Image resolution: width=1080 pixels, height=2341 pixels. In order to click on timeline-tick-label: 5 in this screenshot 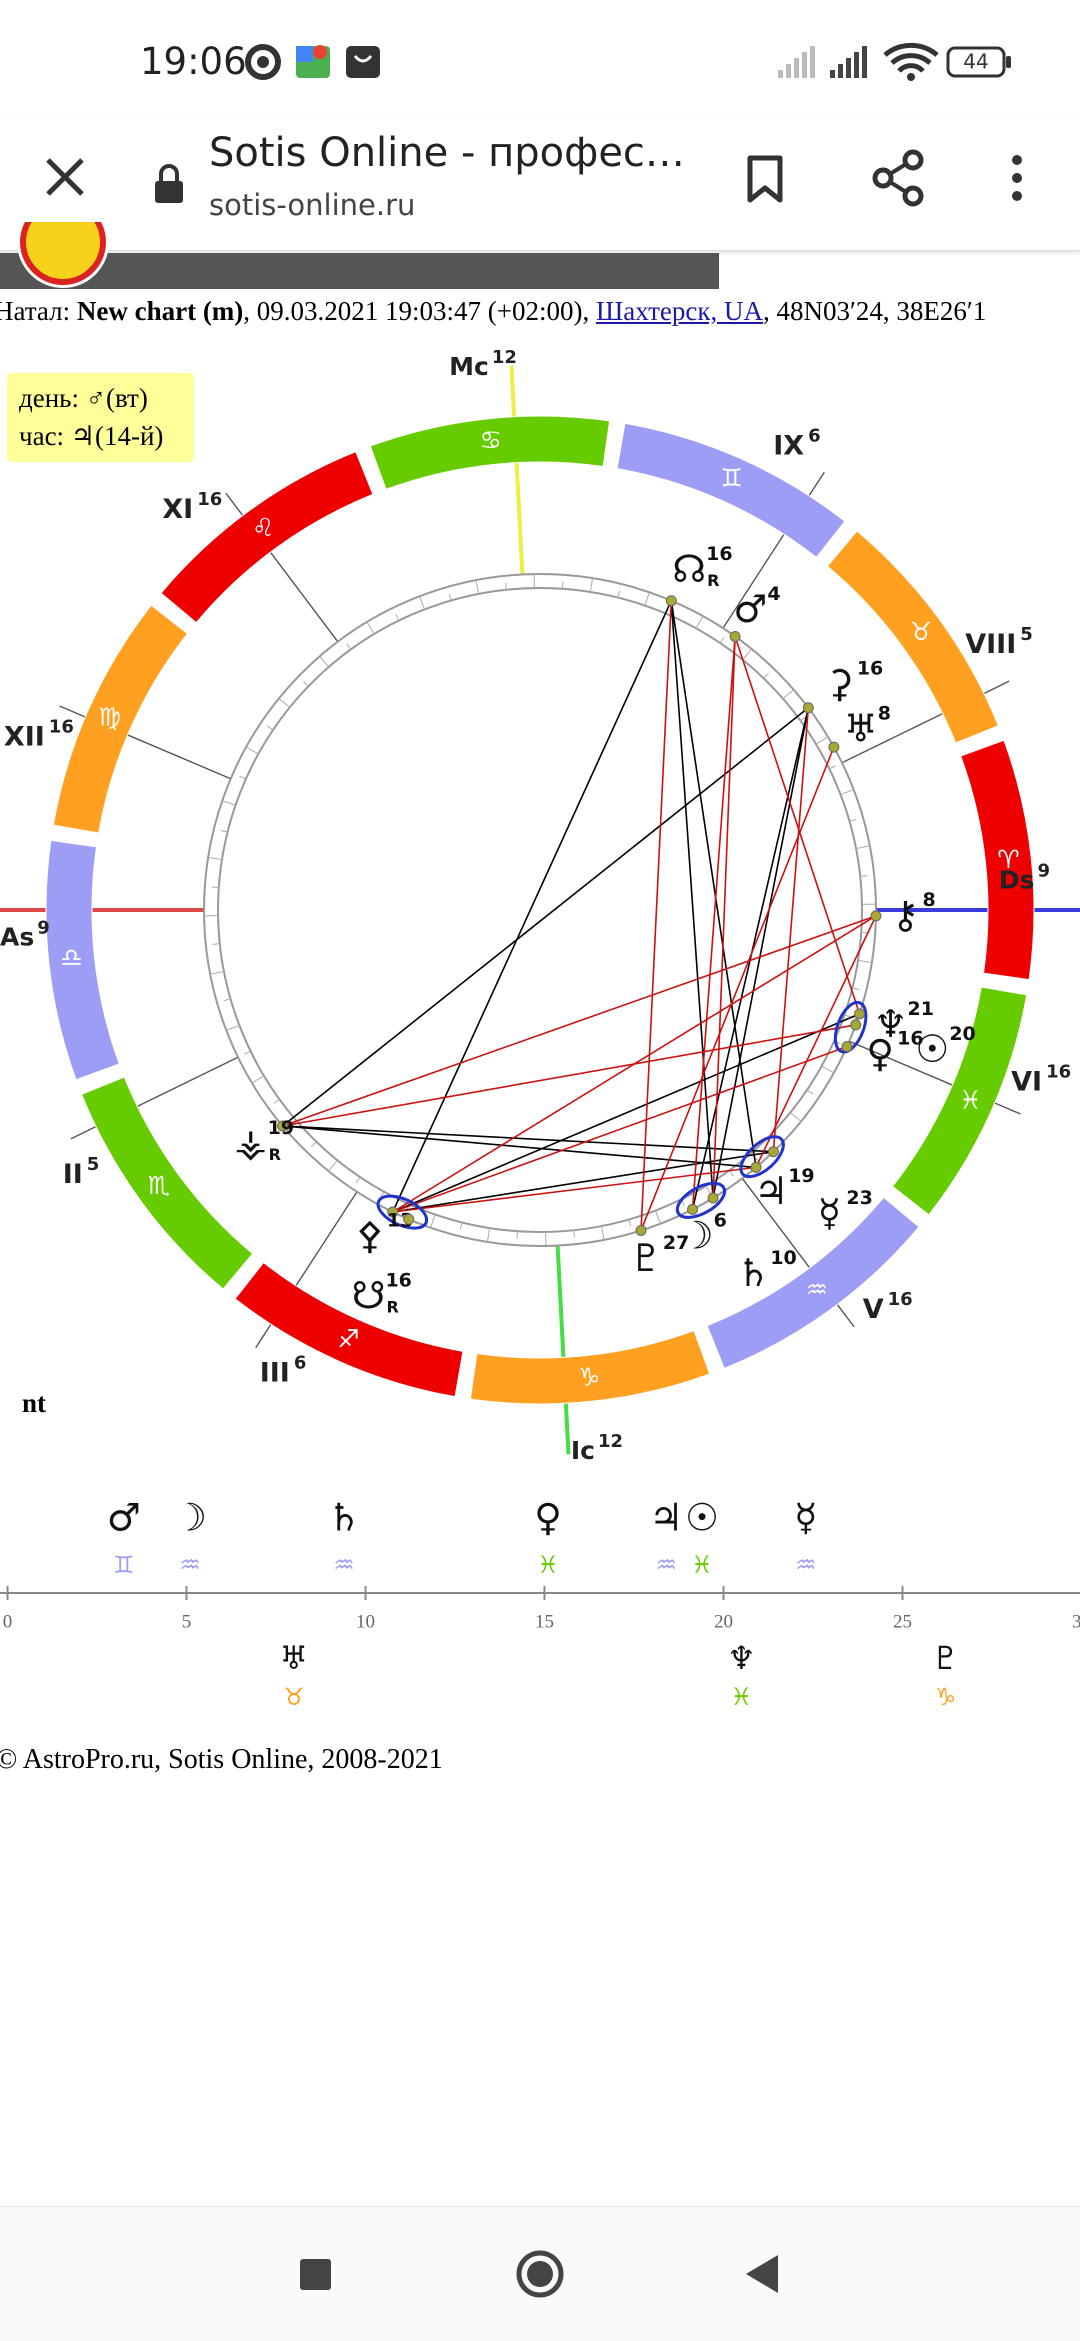, I will do `click(187, 1621)`.